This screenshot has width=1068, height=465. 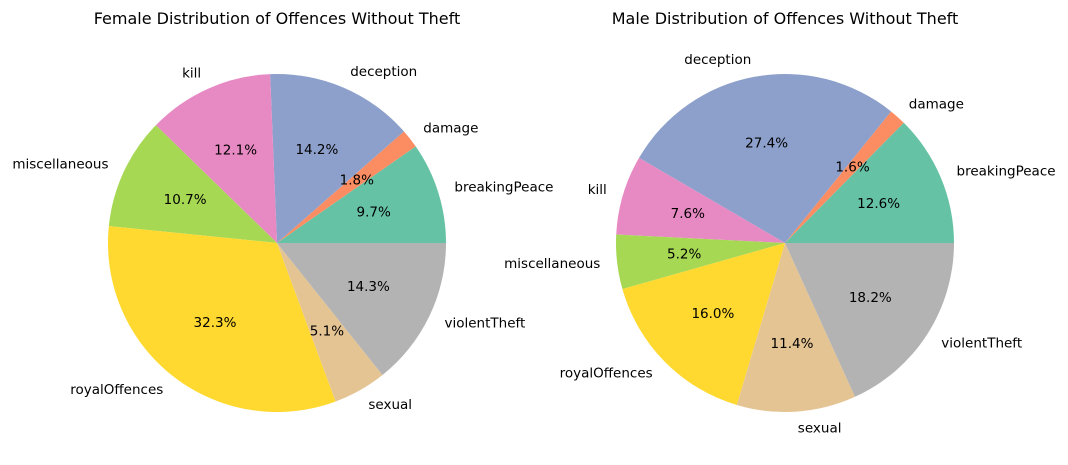 I want to click on male-pct-deception: 27.4%, so click(x=766, y=143).